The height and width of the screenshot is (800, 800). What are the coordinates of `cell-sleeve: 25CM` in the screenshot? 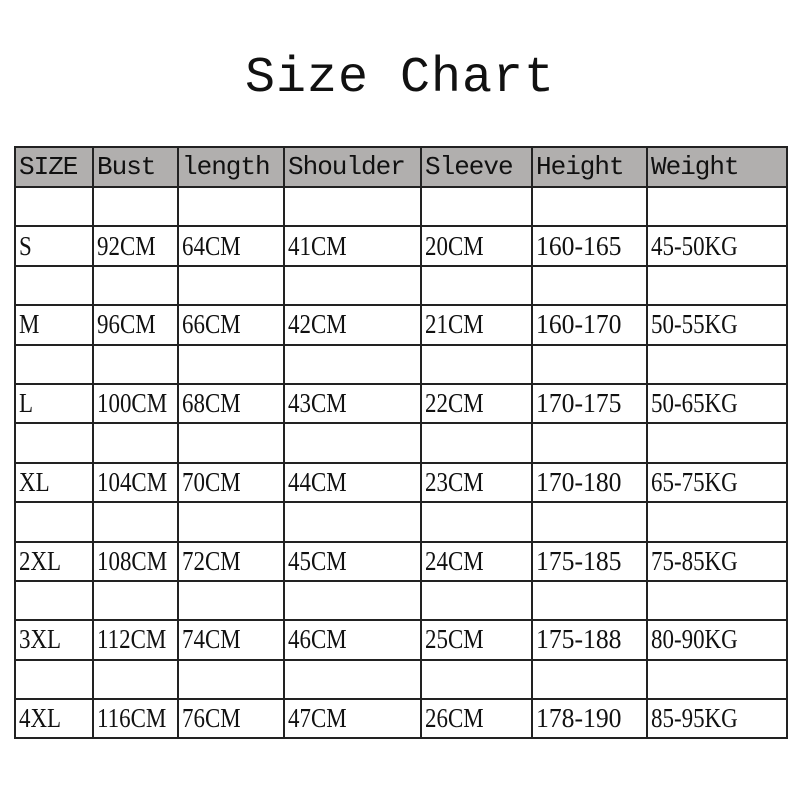 It's located at (476, 640).